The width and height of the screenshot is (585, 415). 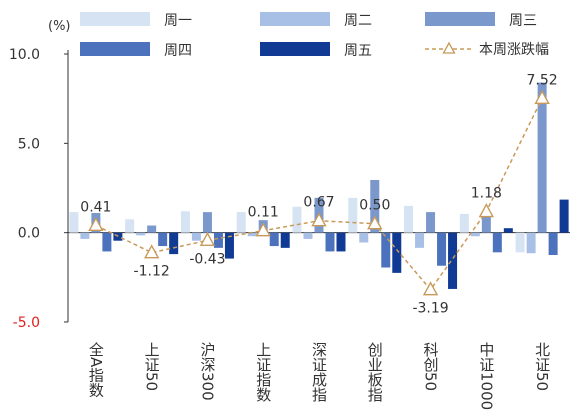 I want to click on bar-周三-创业板指, so click(x=375, y=206).